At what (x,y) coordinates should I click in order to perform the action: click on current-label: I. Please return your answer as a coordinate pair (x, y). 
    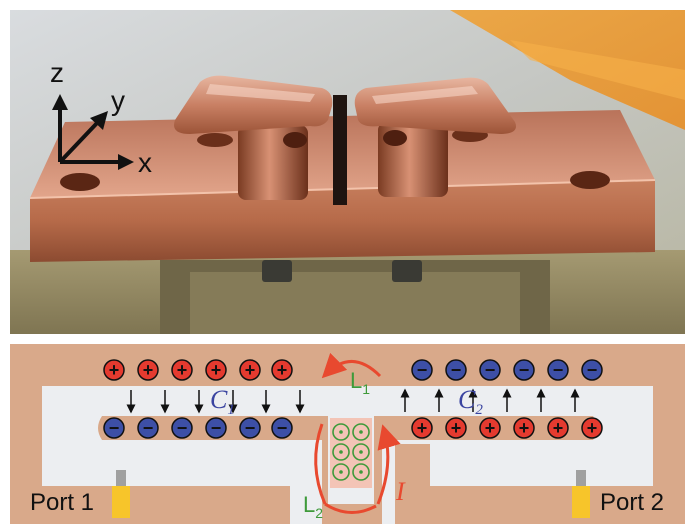
    Looking at the image, I should click on (400, 491).